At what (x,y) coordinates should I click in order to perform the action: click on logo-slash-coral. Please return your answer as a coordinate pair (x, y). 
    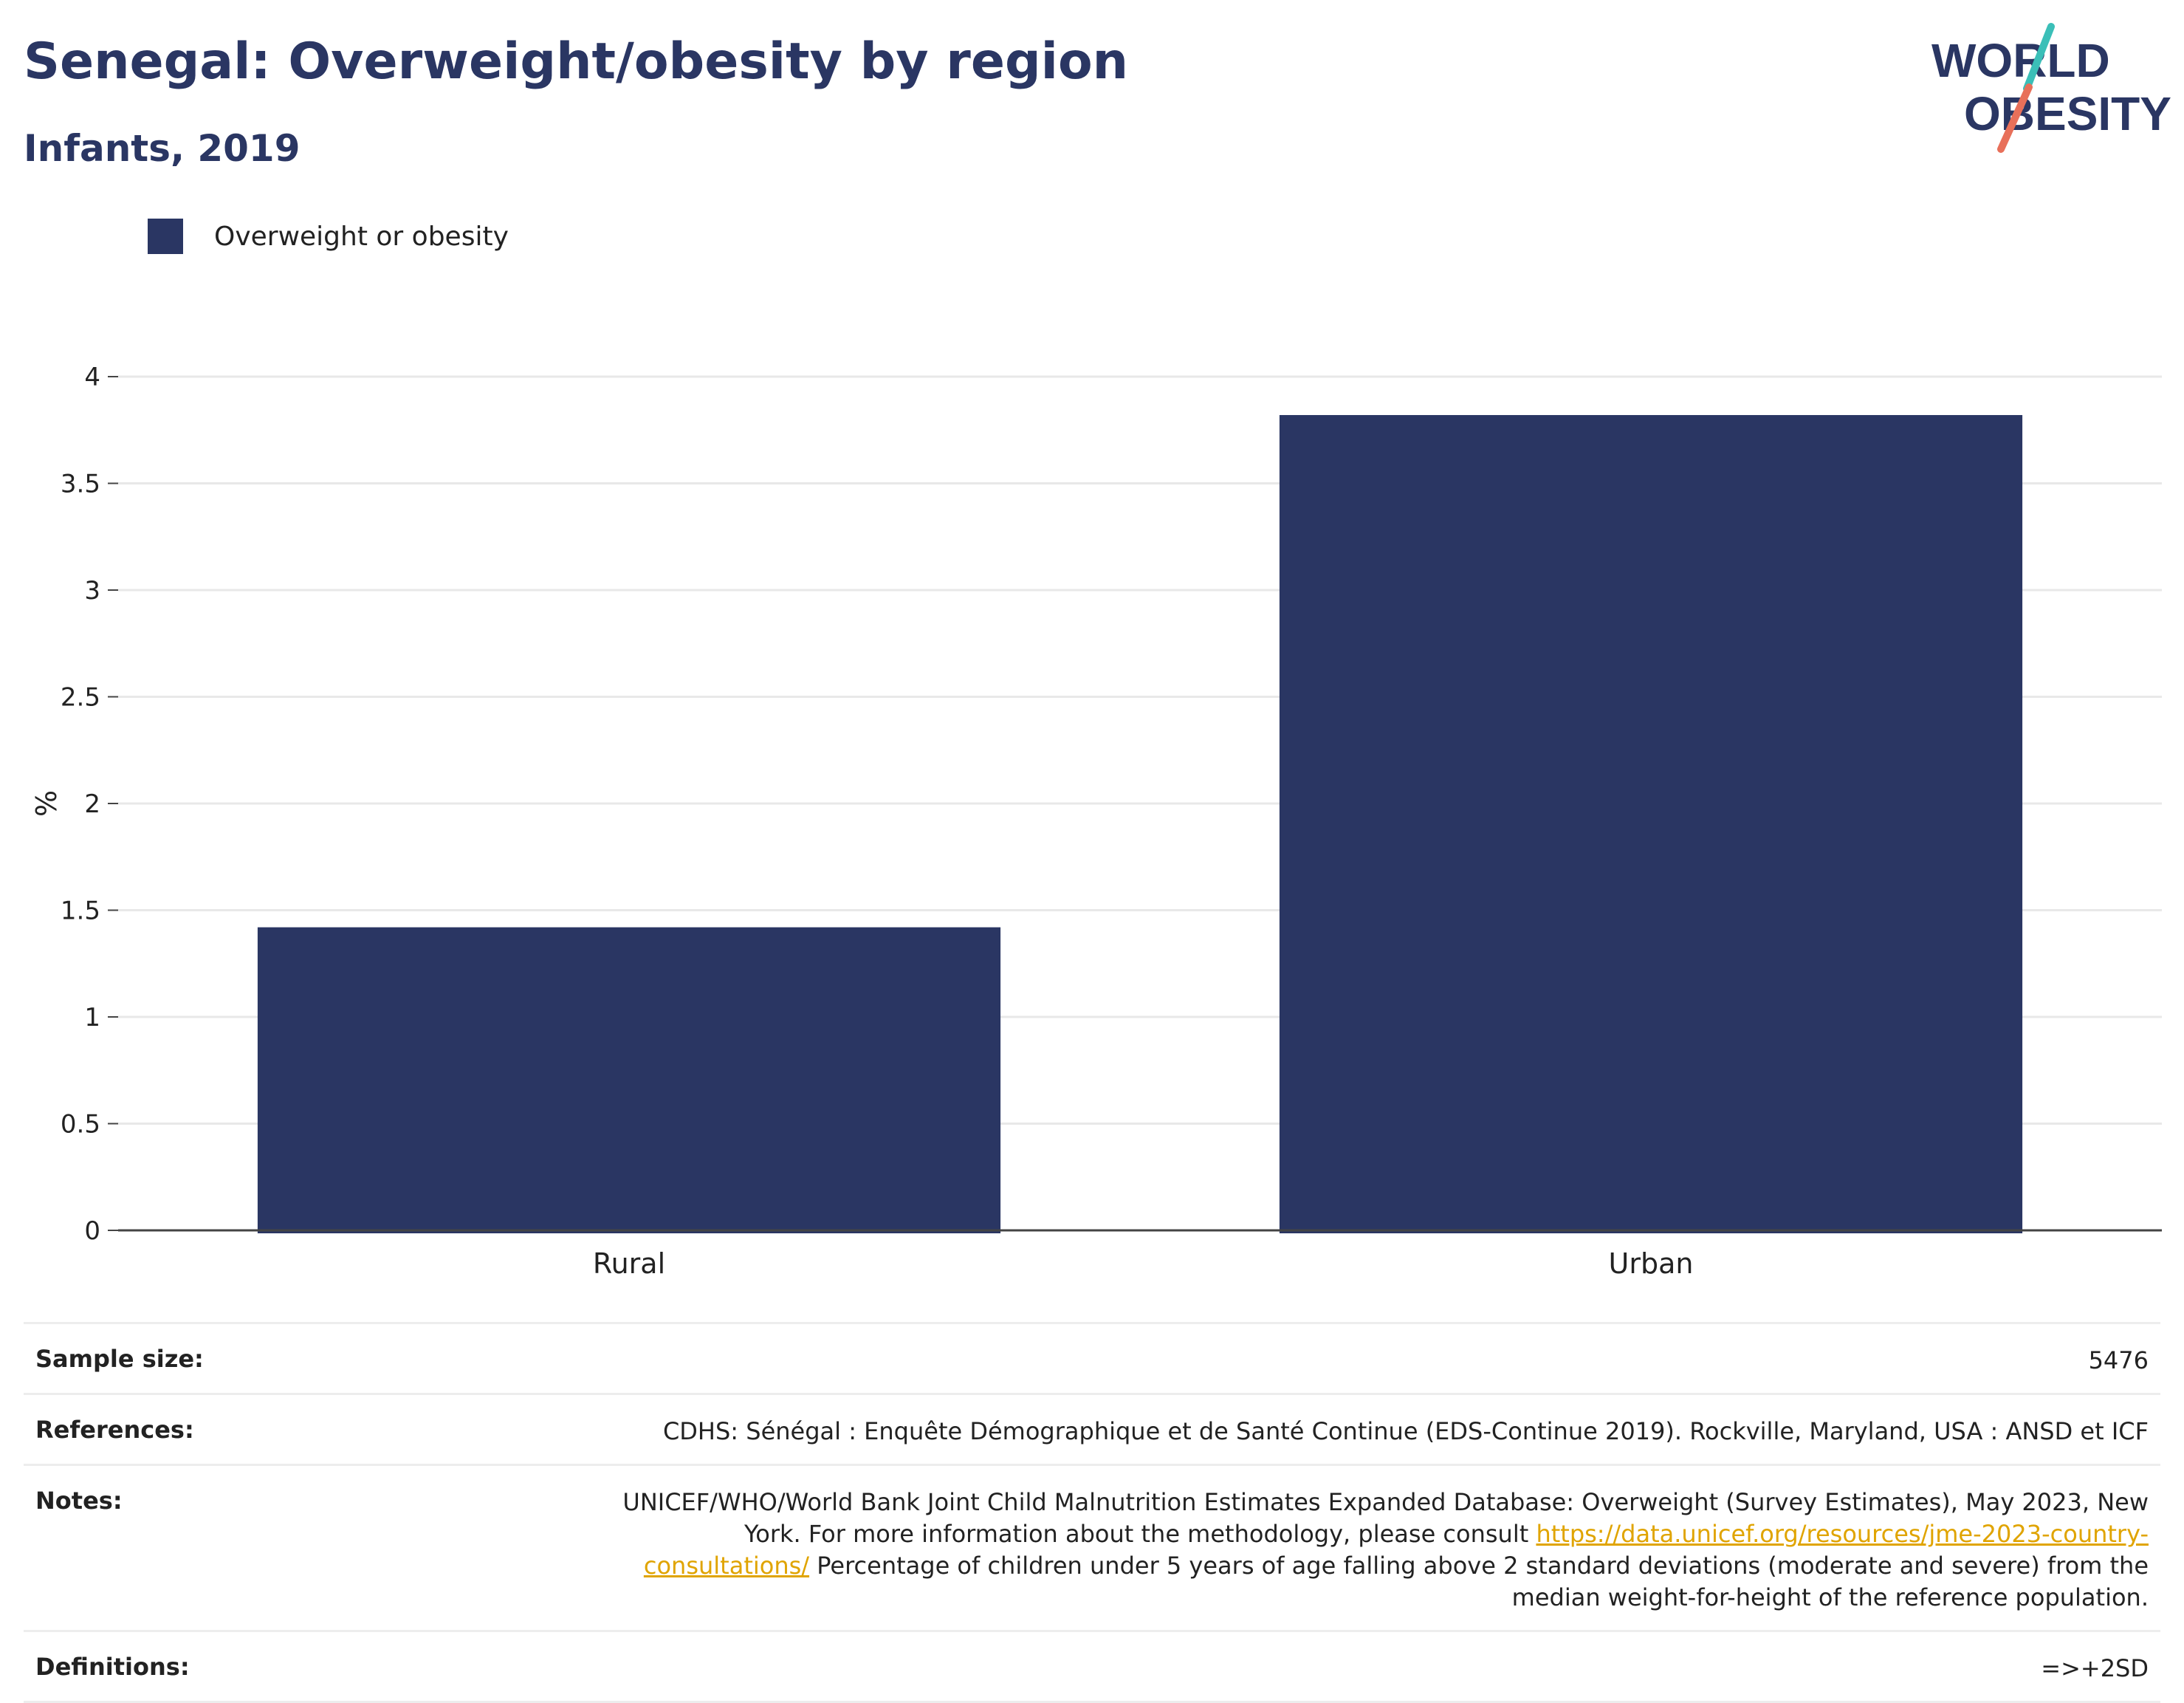
    Looking at the image, I should click on (2015, 118).